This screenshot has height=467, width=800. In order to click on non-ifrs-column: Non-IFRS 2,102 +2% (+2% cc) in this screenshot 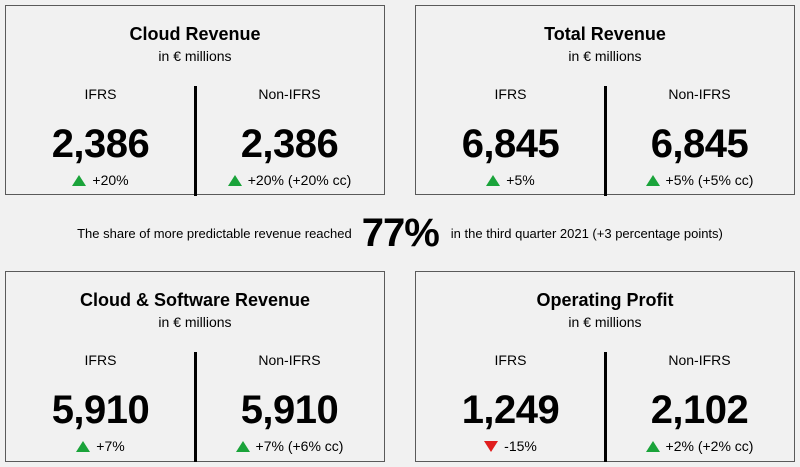, I will do `click(699, 403)`.